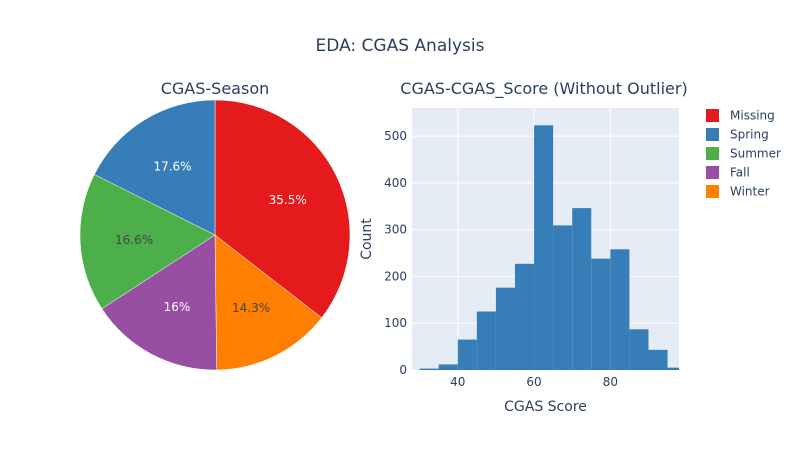 This screenshot has height=454, width=800. I want to click on legend-item-winter: Winter, so click(738, 192).